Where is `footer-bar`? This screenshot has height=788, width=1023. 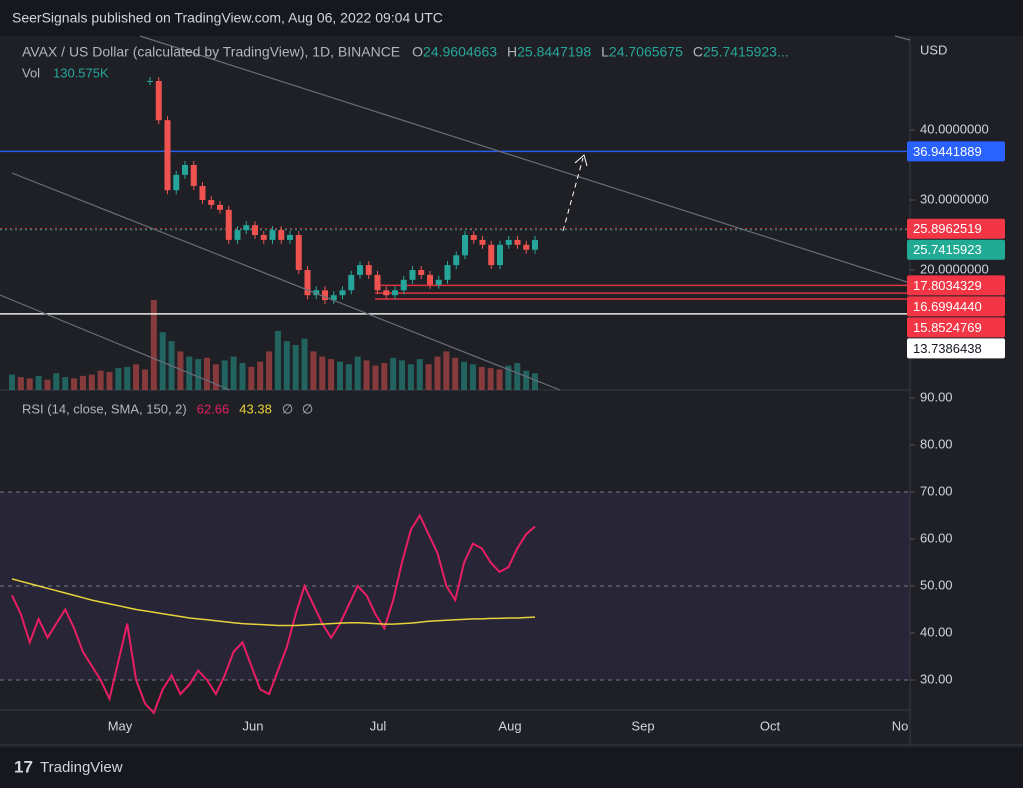 footer-bar is located at coordinates (511, 768).